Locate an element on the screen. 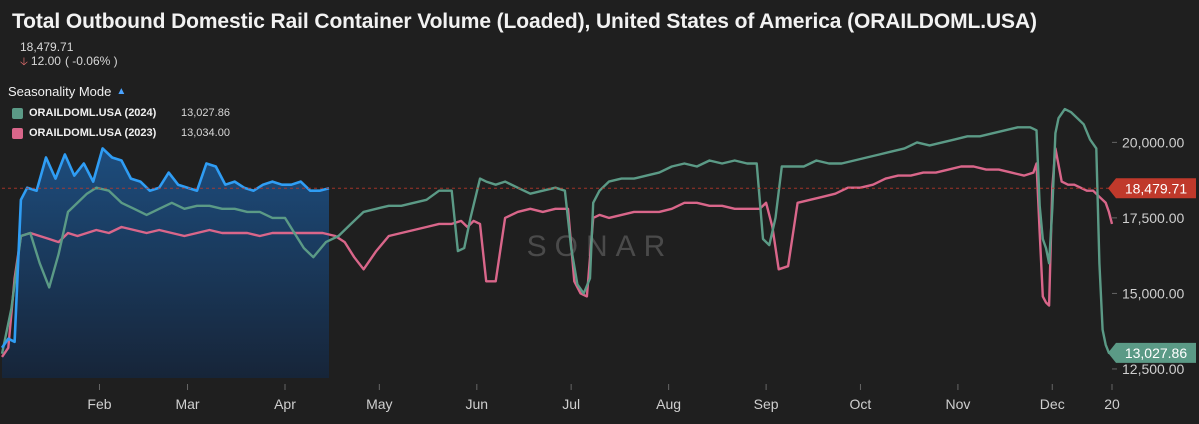 Image resolution: width=1199 pixels, height=424 pixels. x-tick-label: Dec is located at coordinates (1052, 404).